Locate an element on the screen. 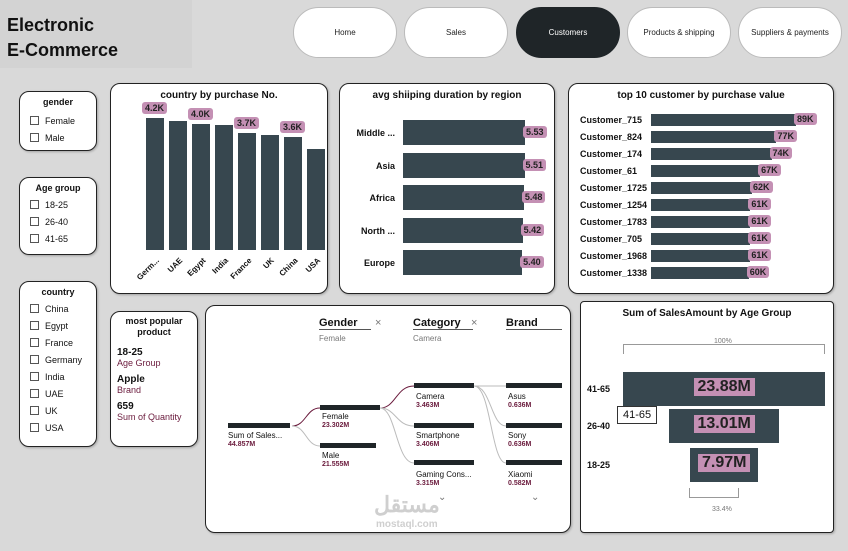  chart-title: top 10 customer by purchase value is located at coordinates (701, 95).